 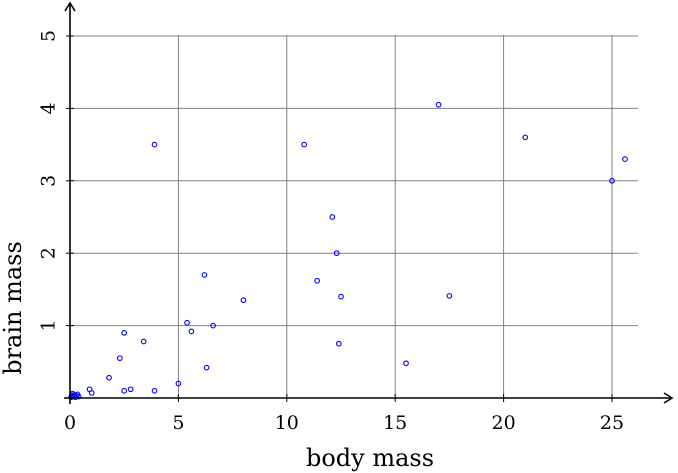 I want to click on x-tick-label: 20, so click(x=504, y=423).